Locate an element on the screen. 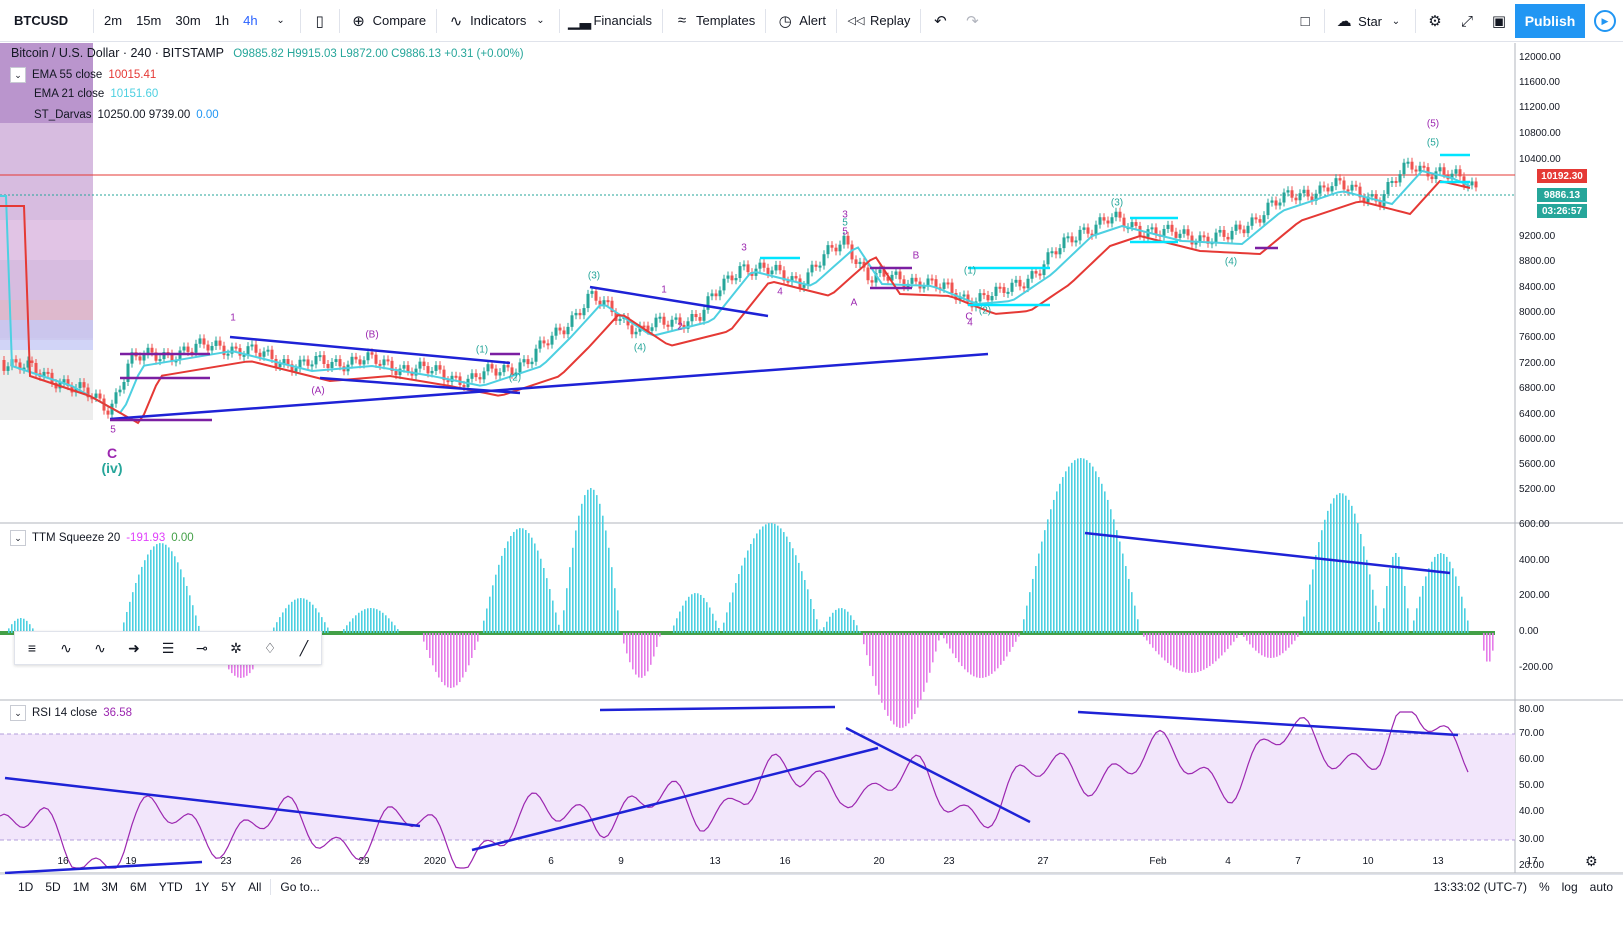 The width and height of the screenshot is (1623, 933). auto-toggle: auto is located at coordinates (1601, 887).